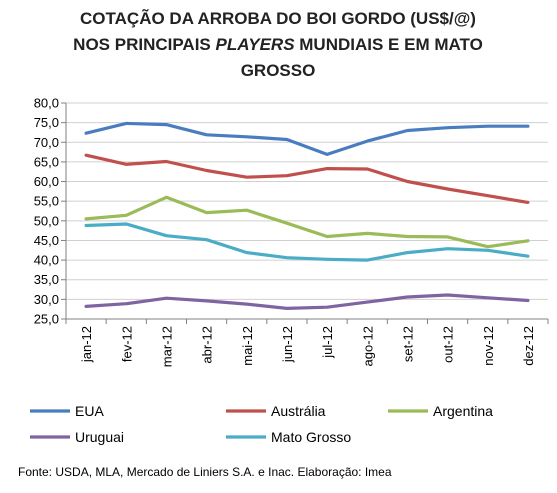  I want to click on title-part: GROSSO, so click(278, 70).